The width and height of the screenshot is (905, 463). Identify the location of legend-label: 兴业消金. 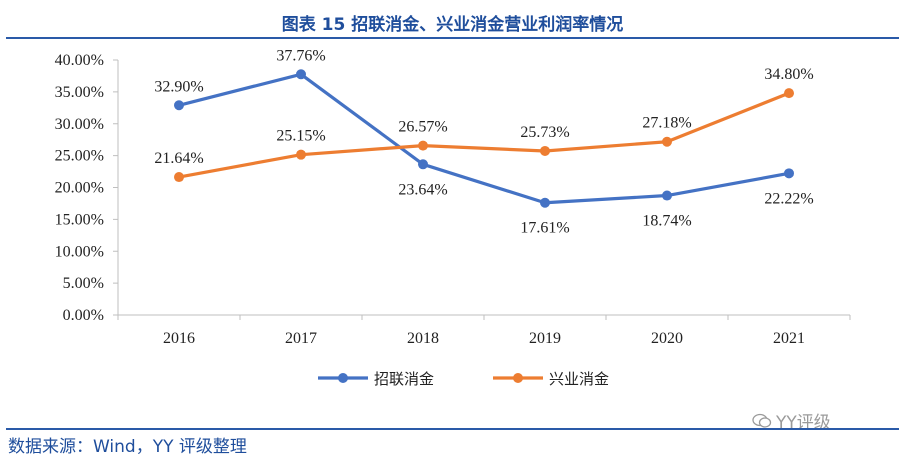
(579, 379).